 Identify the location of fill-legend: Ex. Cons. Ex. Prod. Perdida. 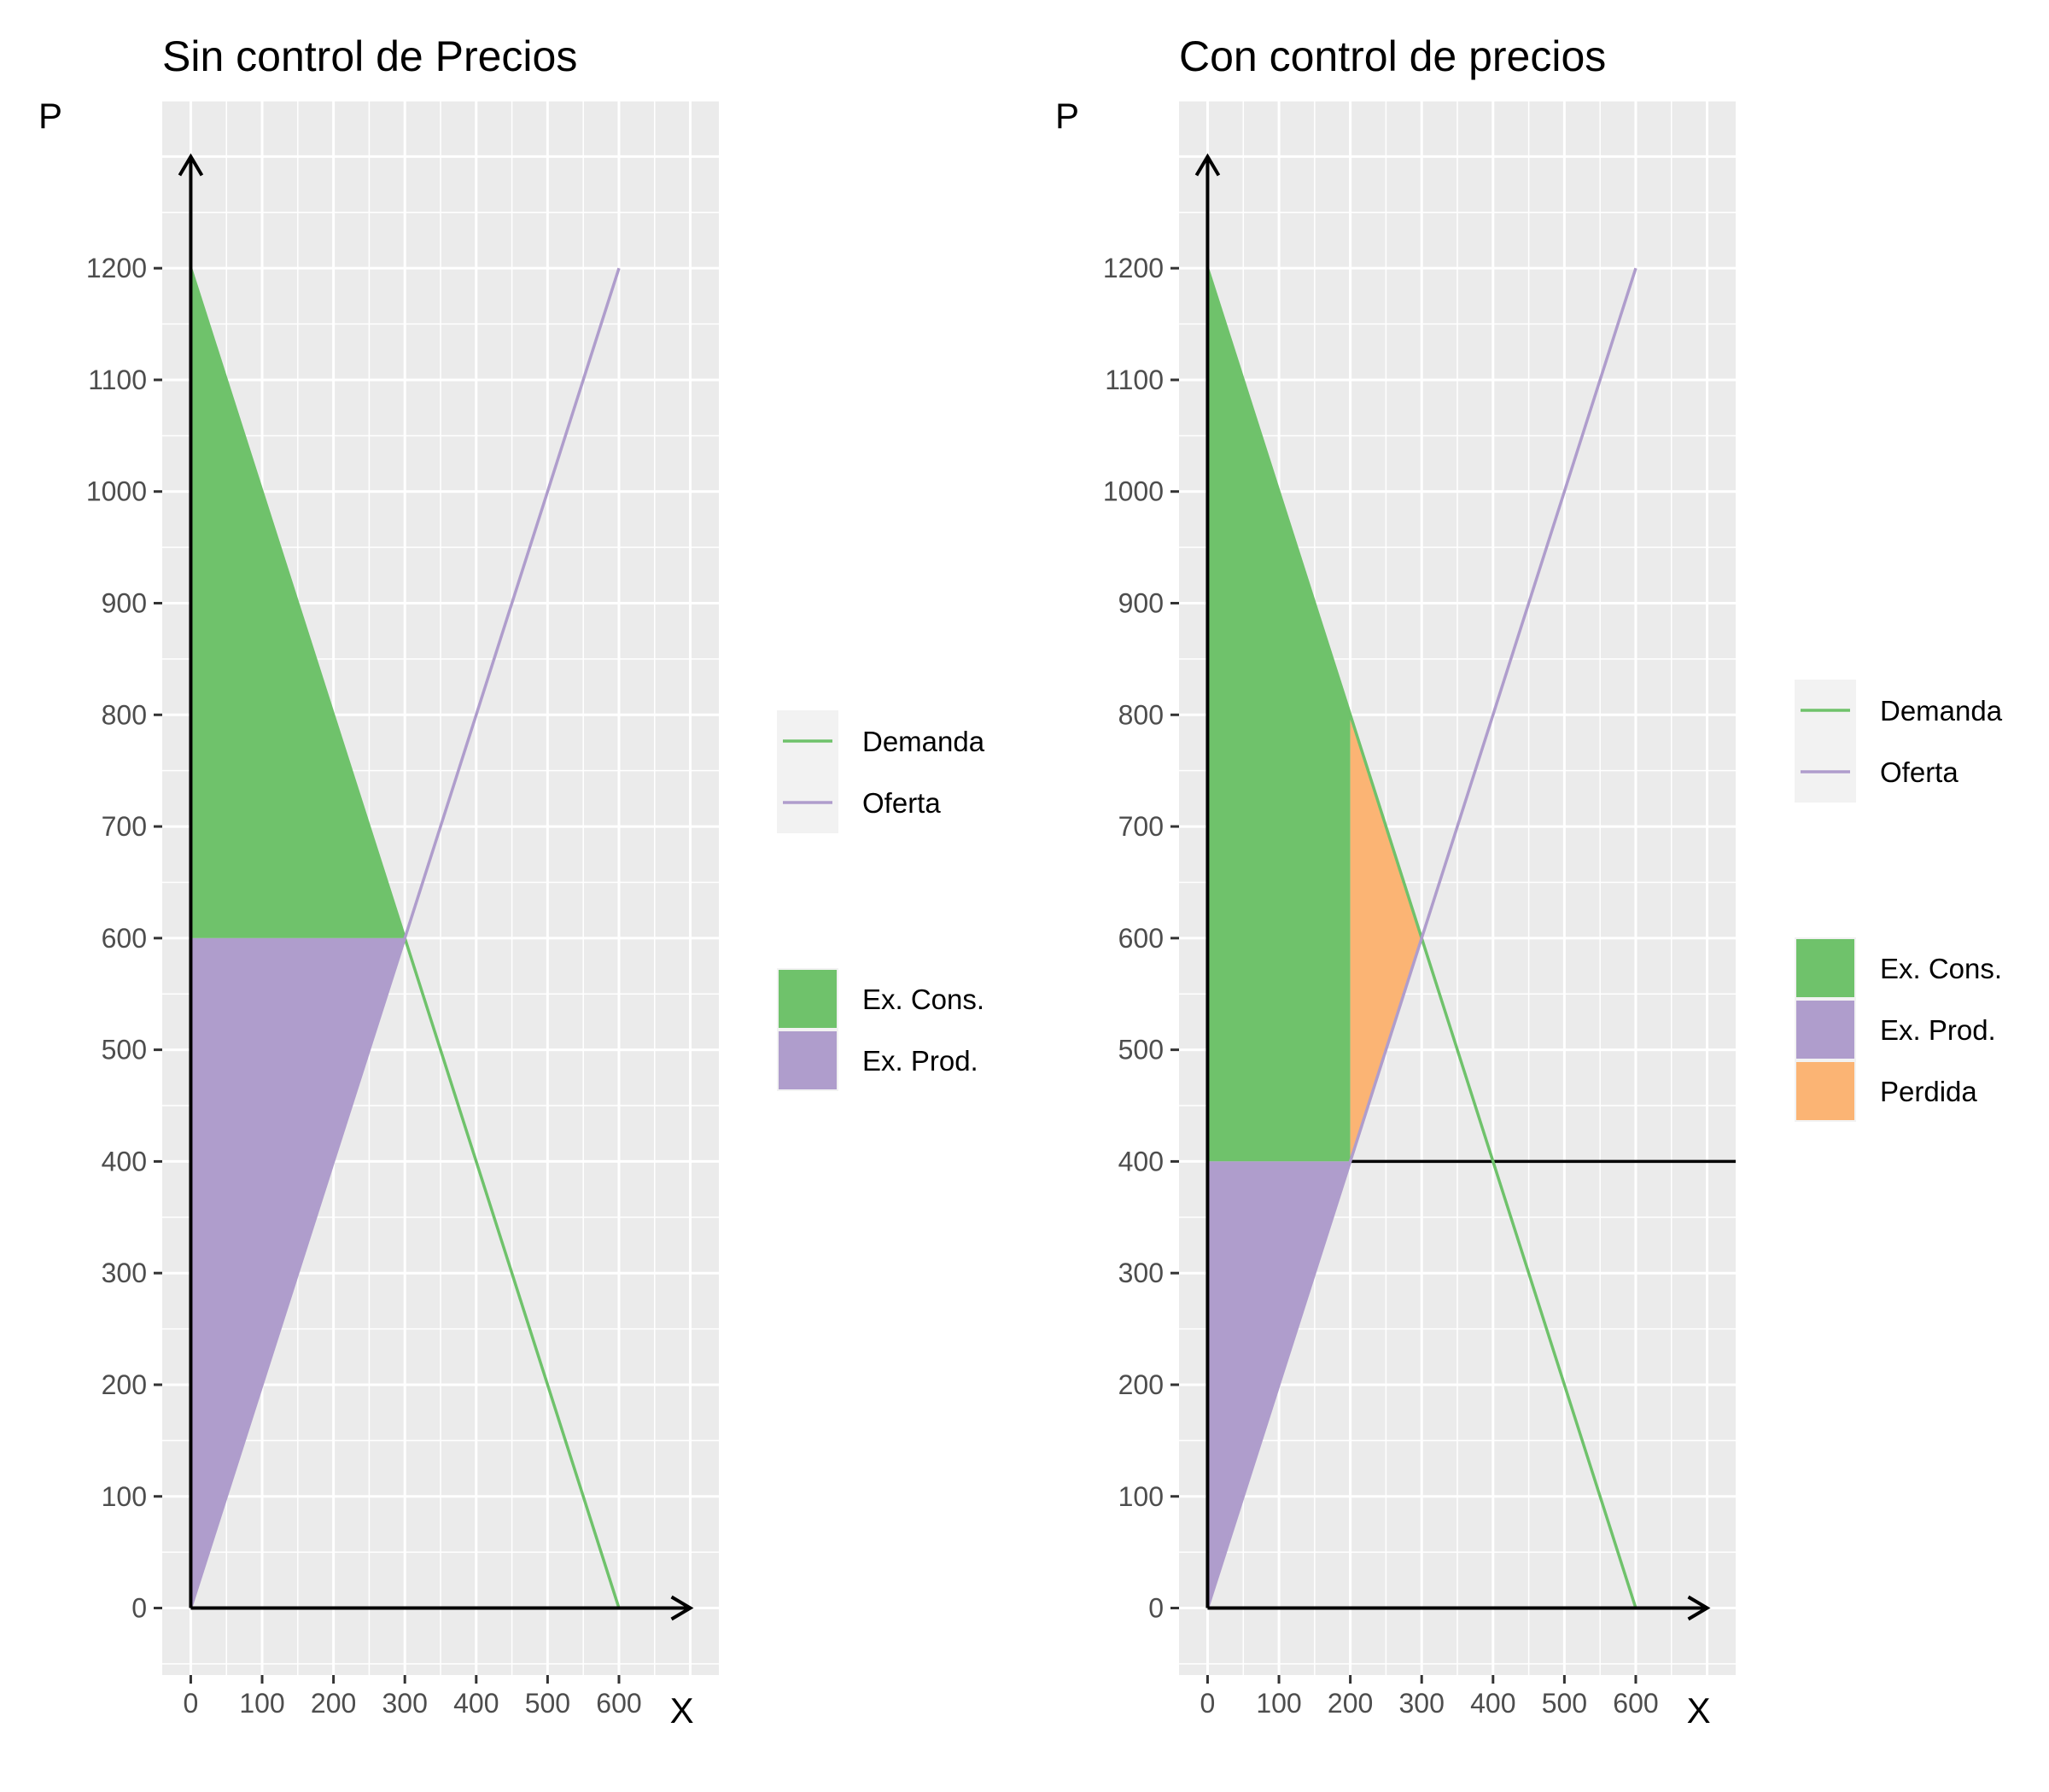
(1898, 1029).